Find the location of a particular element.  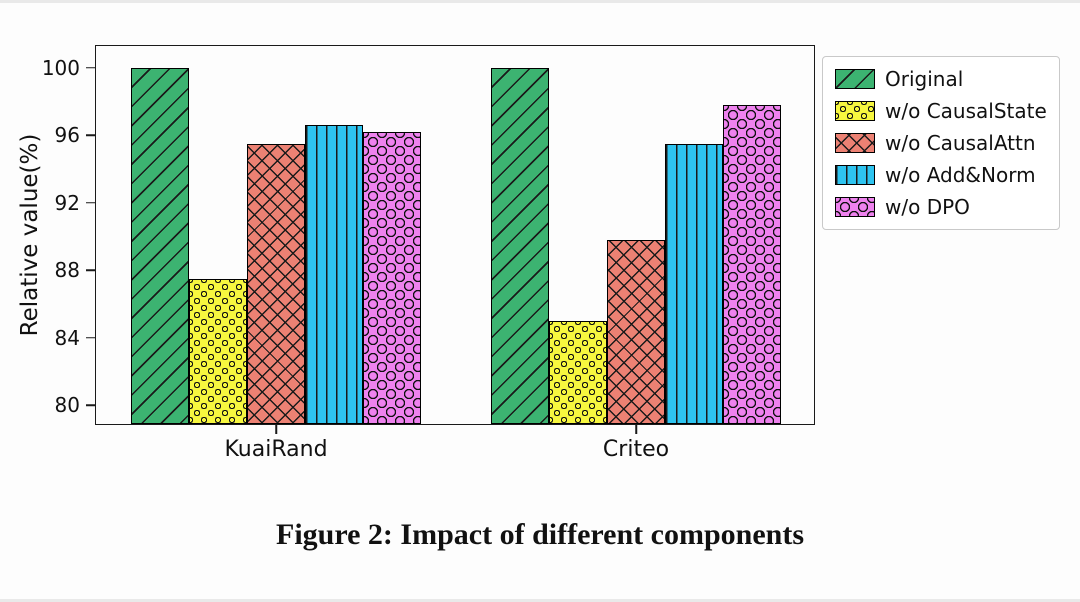

legend-swatch-w-o-causalattn is located at coordinates (855, 143).